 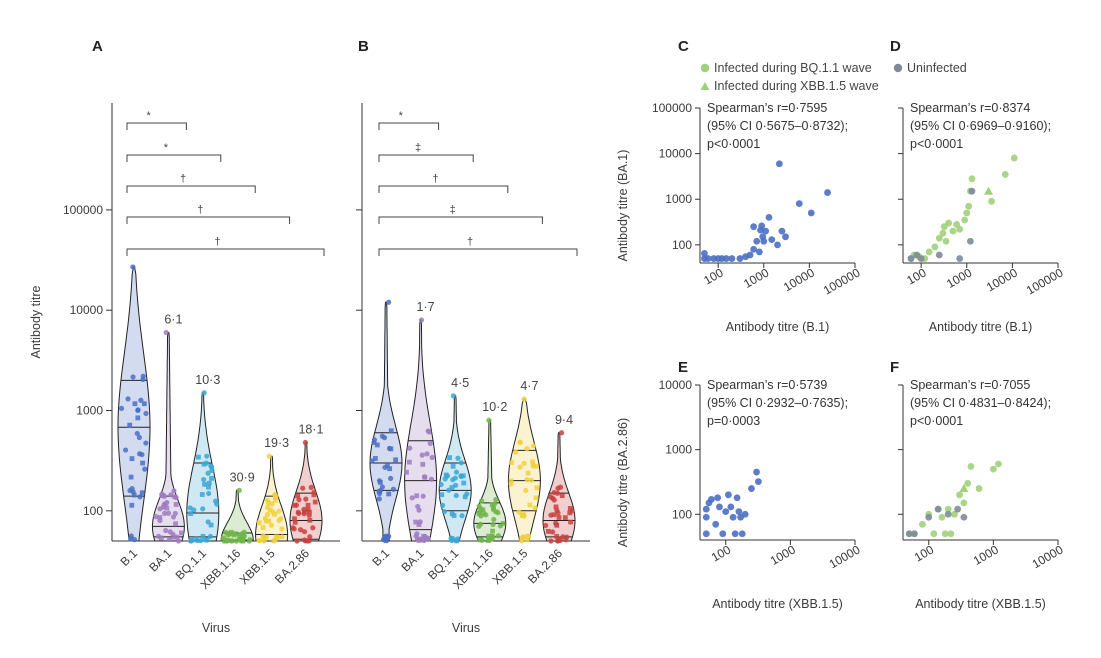 I want to click on y-axis-label: Antibody titre (BA.2.86), so click(x=623, y=482).